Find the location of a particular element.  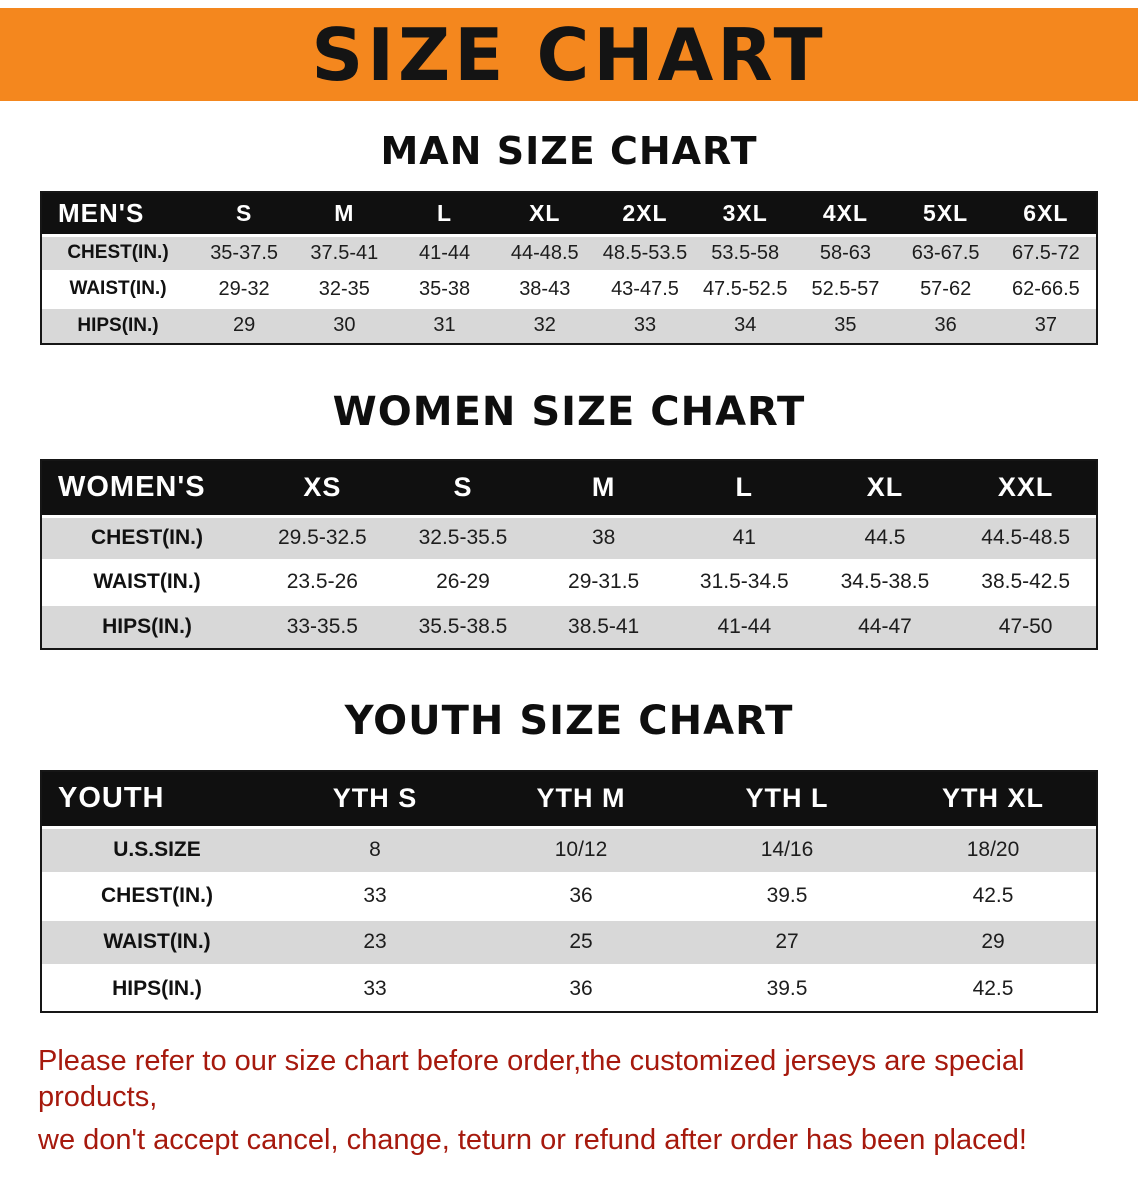

size-cell: 57-62 is located at coordinates (946, 288).